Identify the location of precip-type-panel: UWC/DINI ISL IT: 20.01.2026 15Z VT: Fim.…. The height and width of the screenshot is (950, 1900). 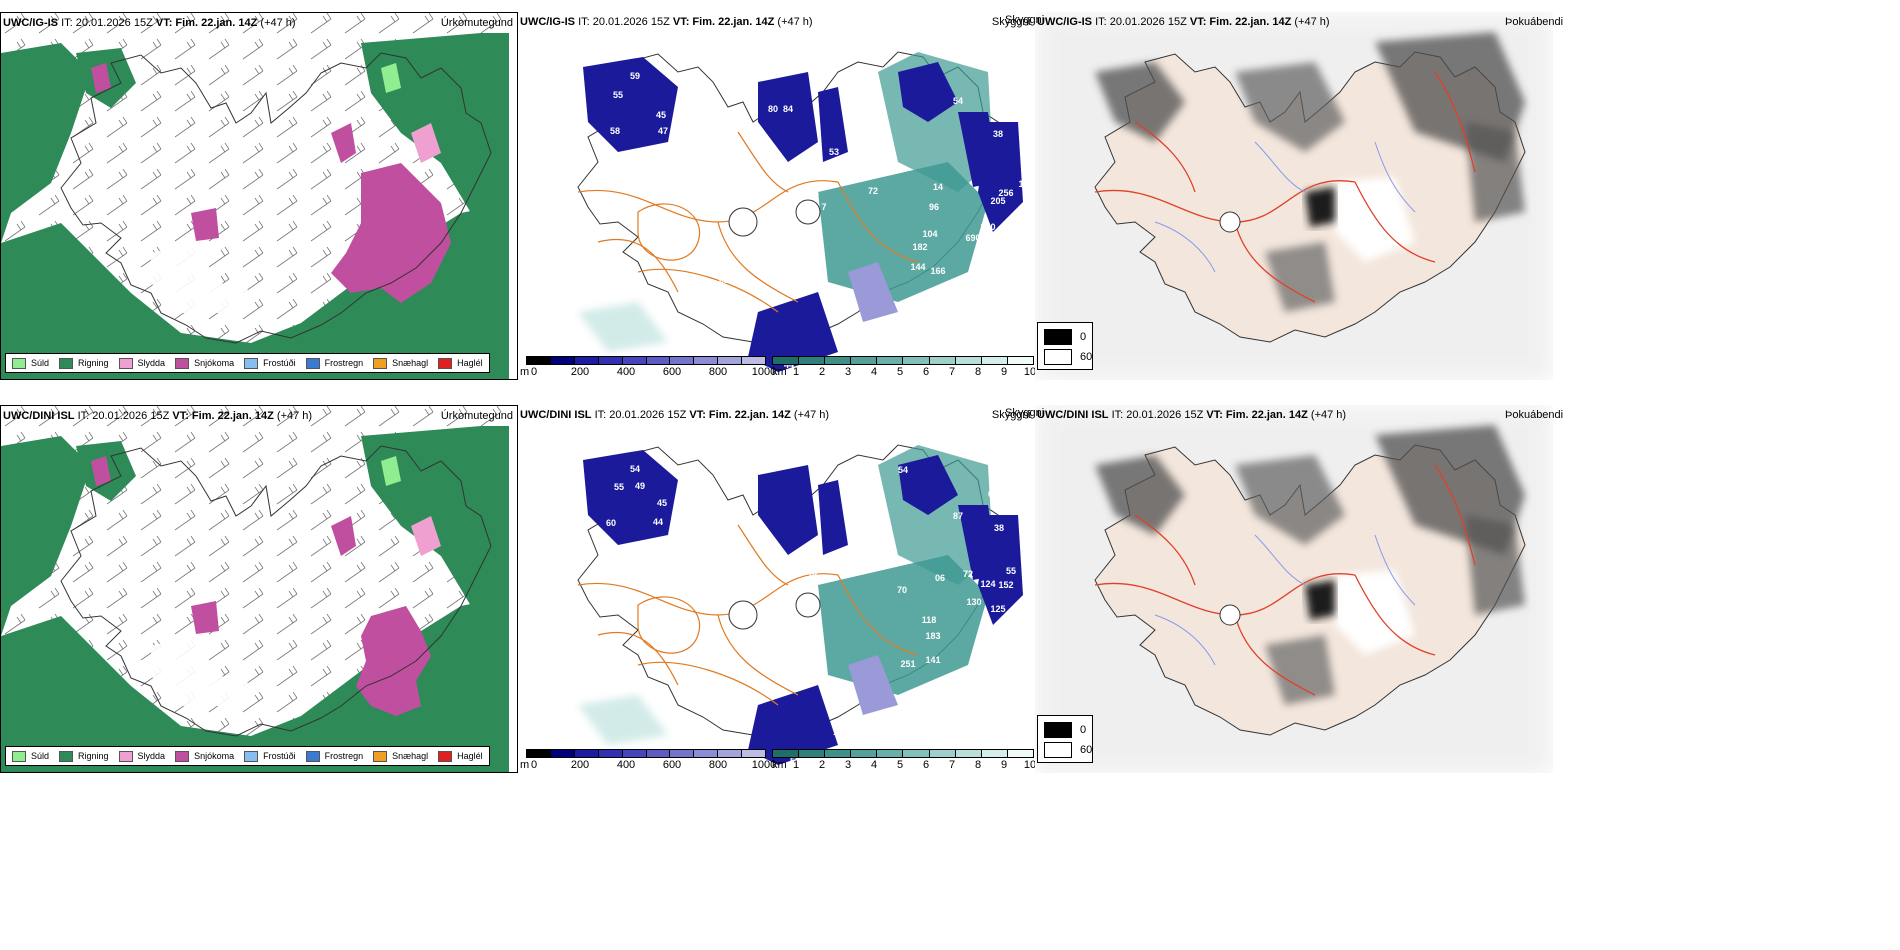
(259, 589).